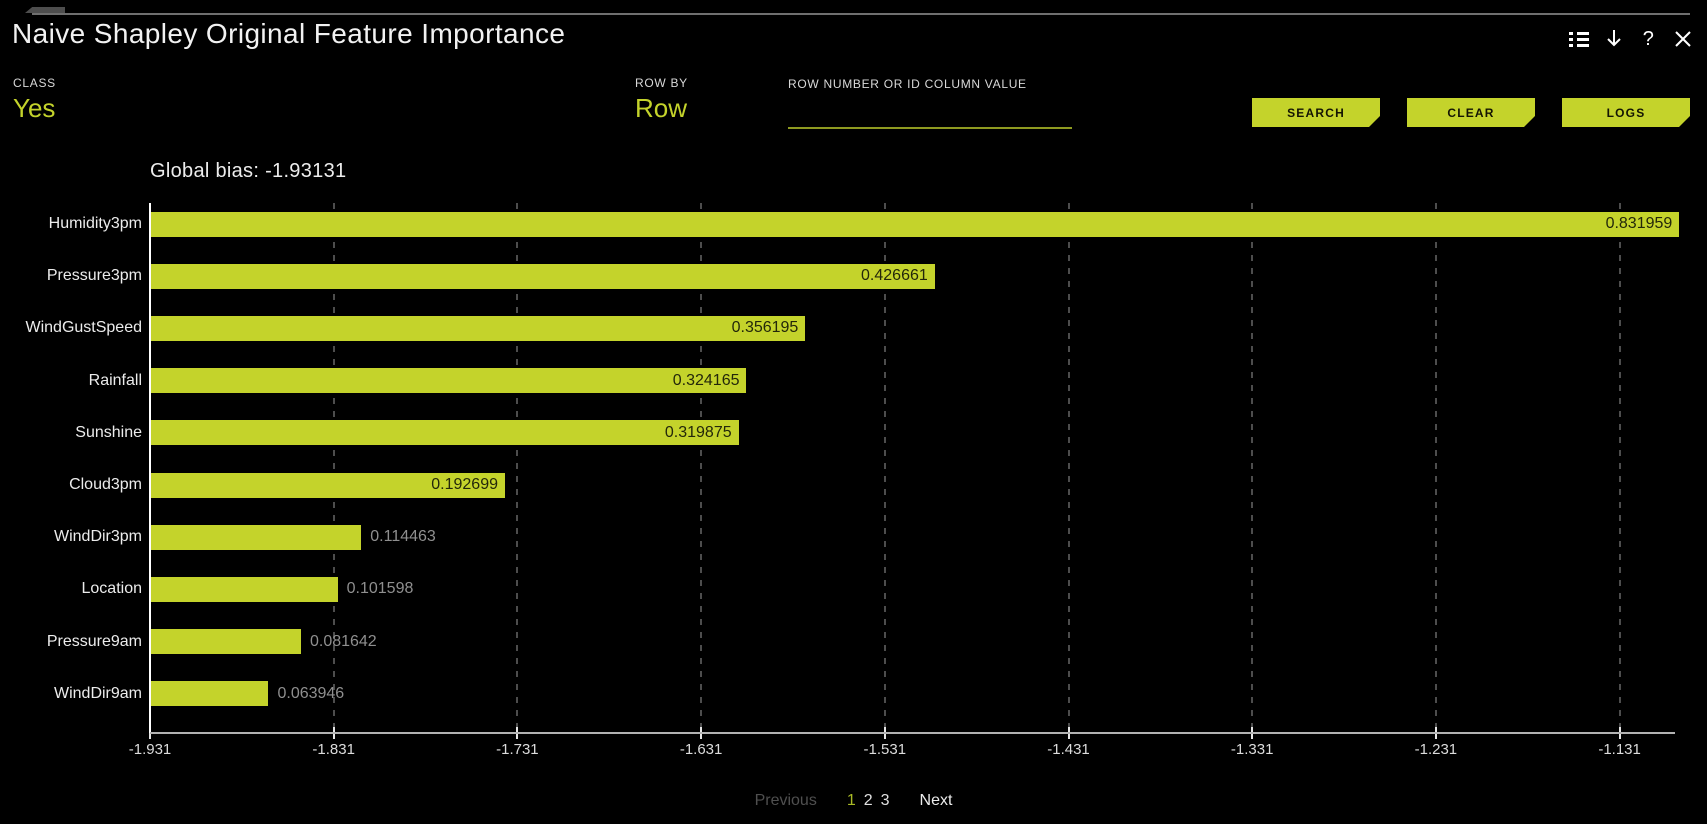 This screenshot has height=824, width=1707. I want to click on list-options-icon, so click(1579, 39).